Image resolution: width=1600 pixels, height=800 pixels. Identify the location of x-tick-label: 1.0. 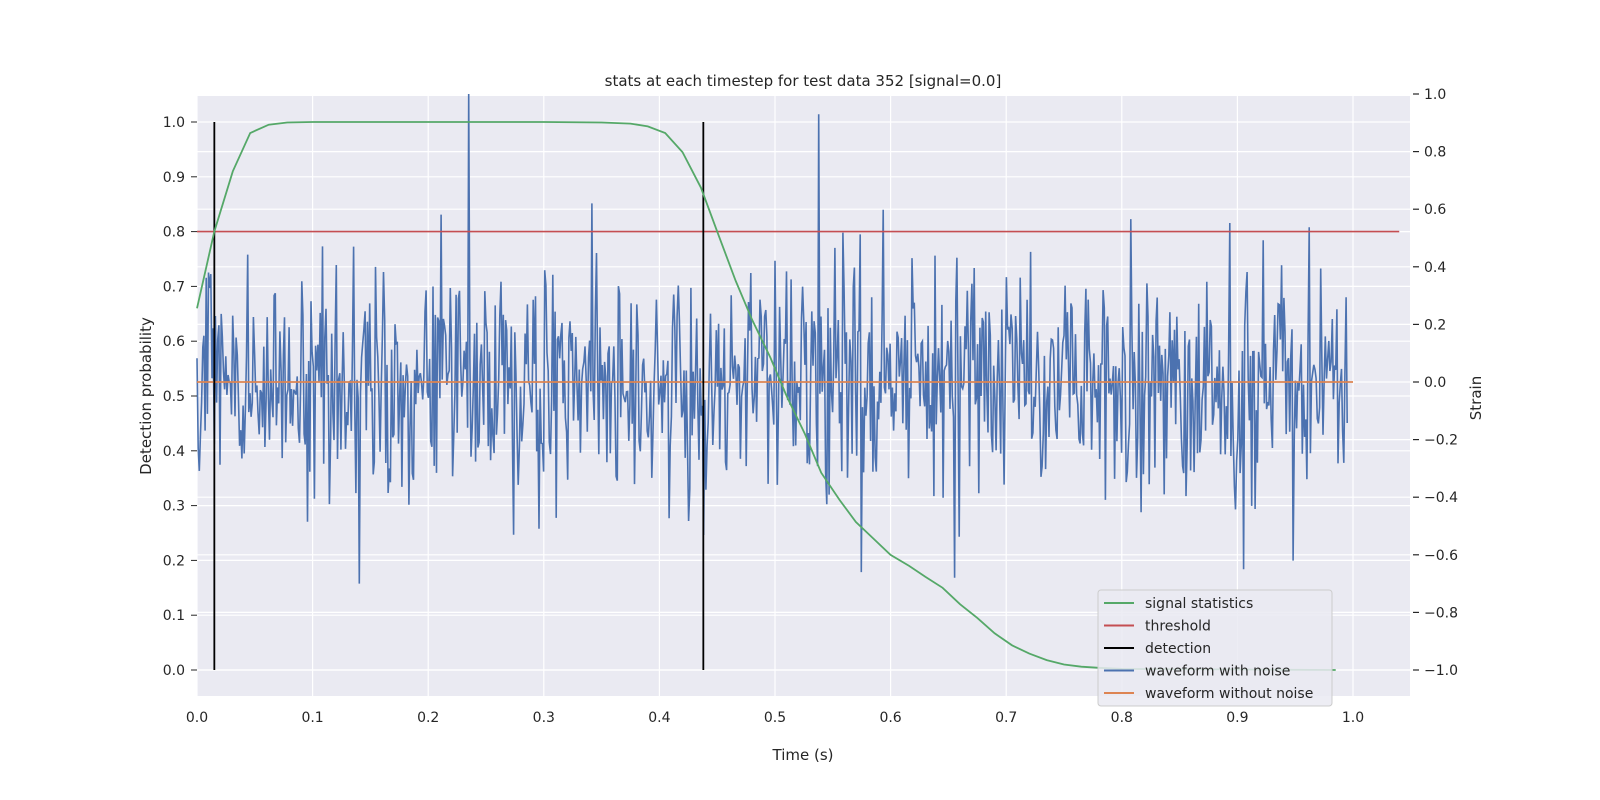
(1353, 718).